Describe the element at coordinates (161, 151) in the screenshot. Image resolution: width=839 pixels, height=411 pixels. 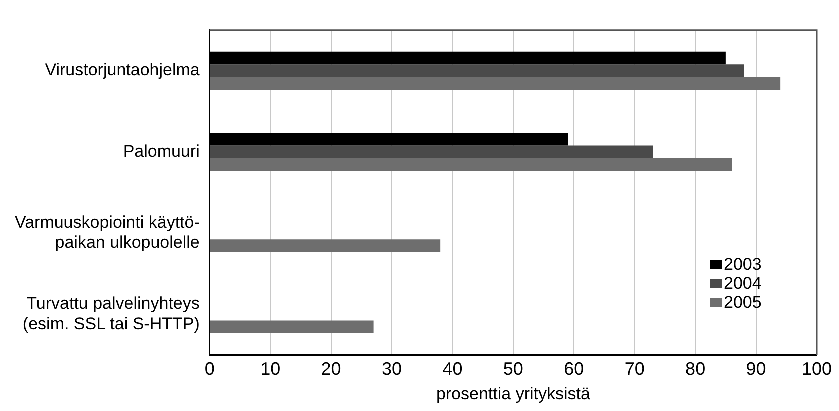
I see `y-tick-label: Palomuuri` at that location.